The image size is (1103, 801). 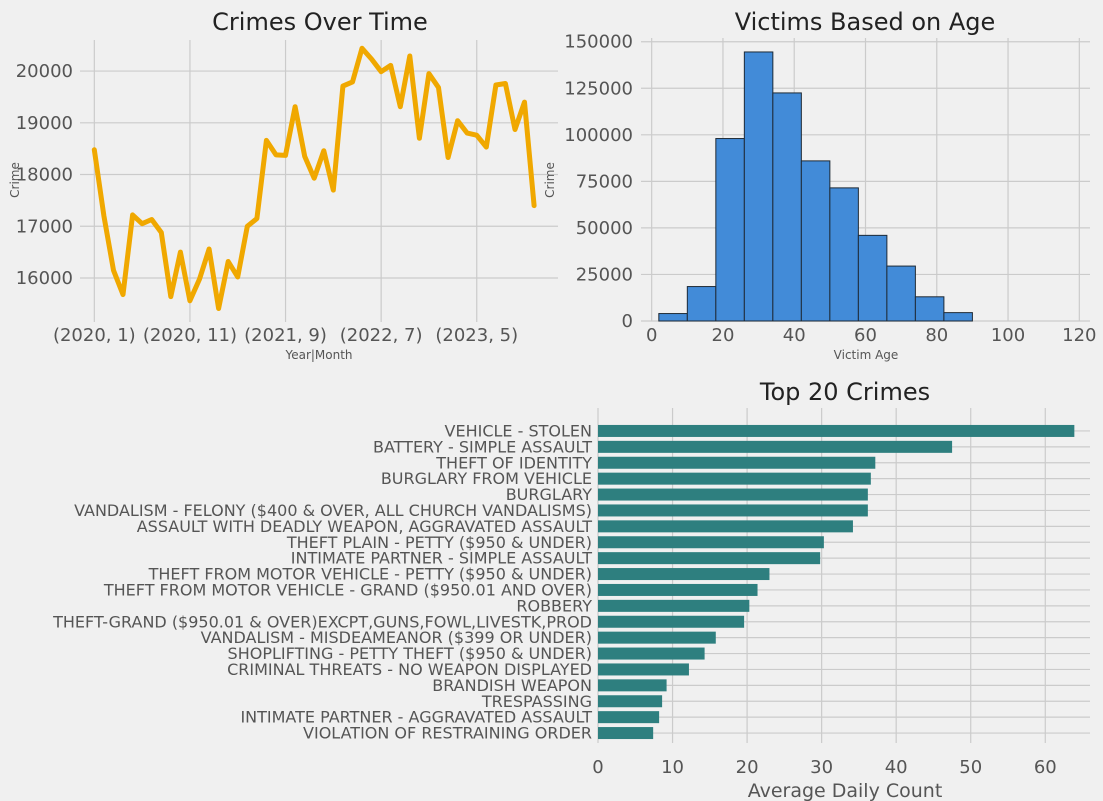 What do you see at coordinates (314, 178) in the screenshot?
I see `line-chart-series` at bounding box center [314, 178].